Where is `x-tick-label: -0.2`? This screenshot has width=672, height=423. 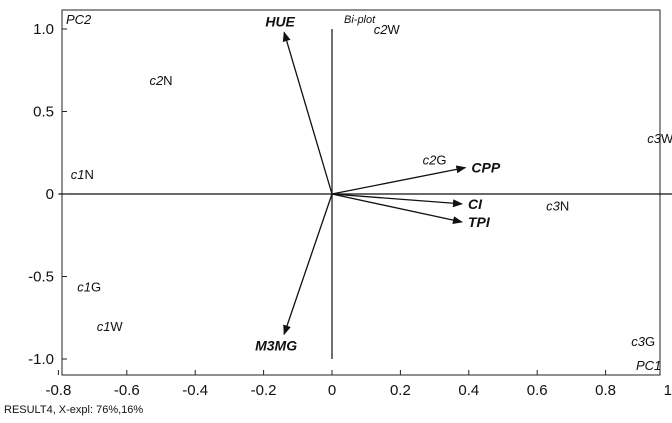
x-tick-label: -0.2 is located at coordinates (264, 390).